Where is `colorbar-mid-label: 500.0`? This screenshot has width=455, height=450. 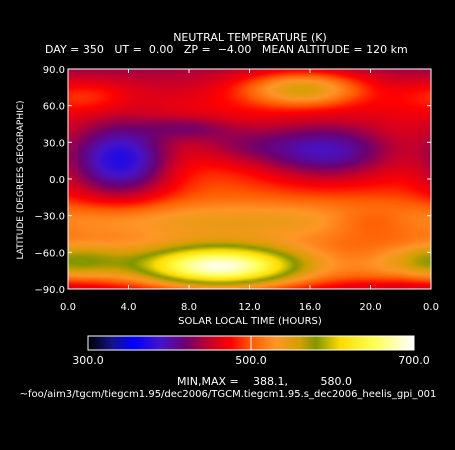
colorbar-mid-label: 500.0 is located at coordinates (251, 360).